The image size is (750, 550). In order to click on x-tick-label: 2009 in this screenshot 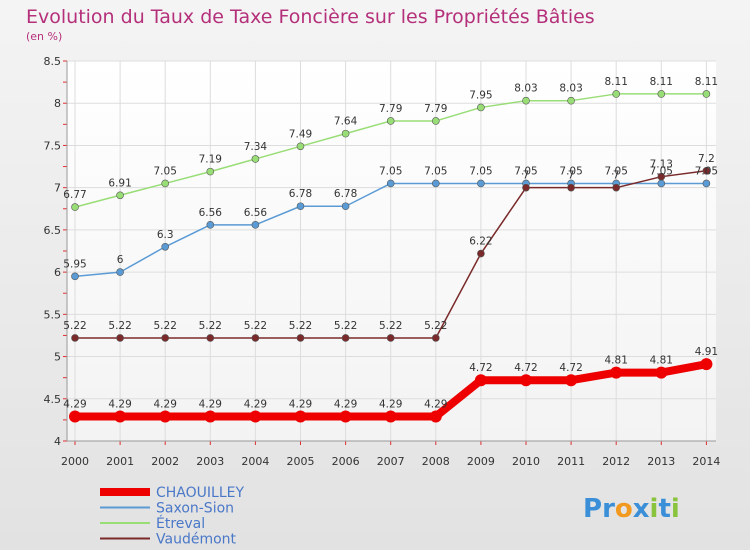, I will do `click(481, 461)`.